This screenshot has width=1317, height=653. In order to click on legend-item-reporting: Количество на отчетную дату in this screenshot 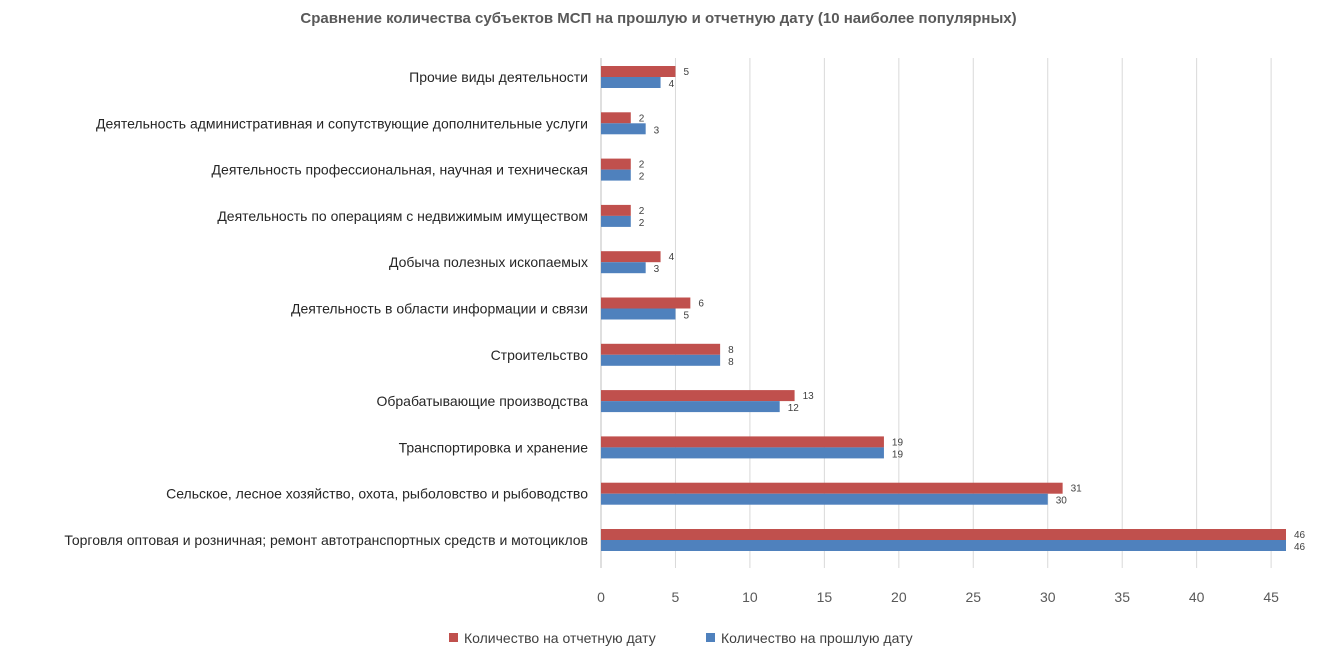, I will do `click(560, 638)`.